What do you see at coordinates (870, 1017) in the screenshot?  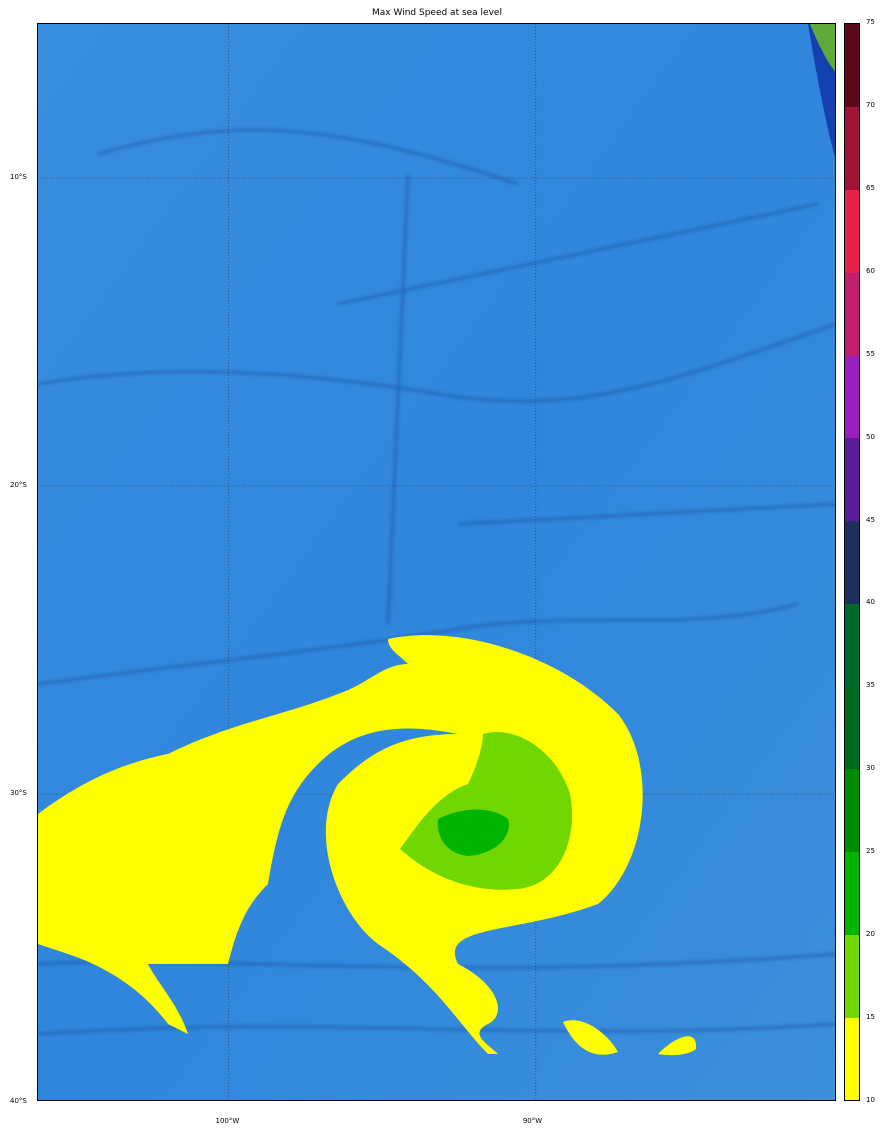 I see `colorbar-tick-label: 15` at bounding box center [870, 1017].